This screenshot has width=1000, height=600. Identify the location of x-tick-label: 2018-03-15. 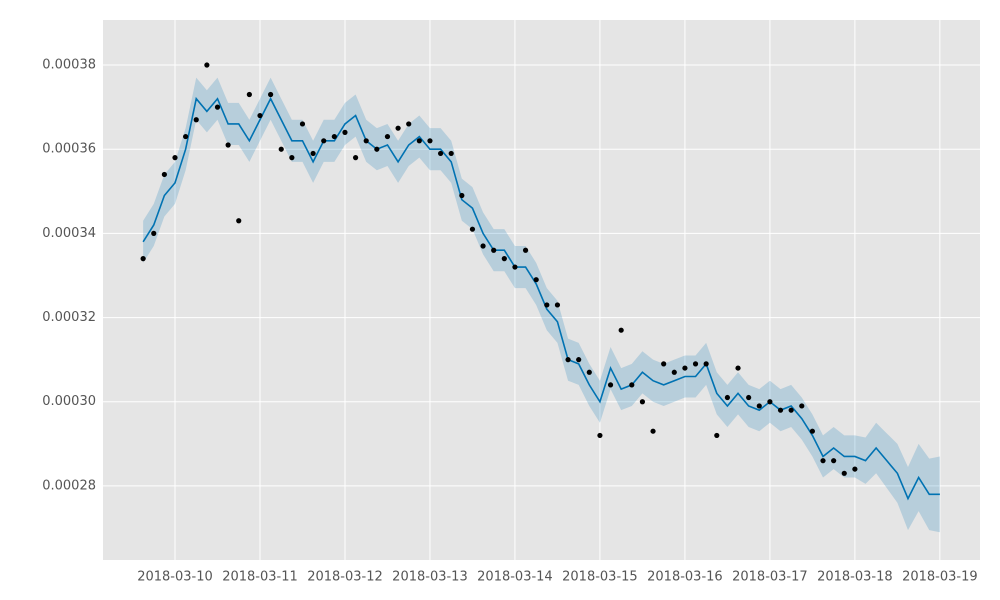
(600, 577).